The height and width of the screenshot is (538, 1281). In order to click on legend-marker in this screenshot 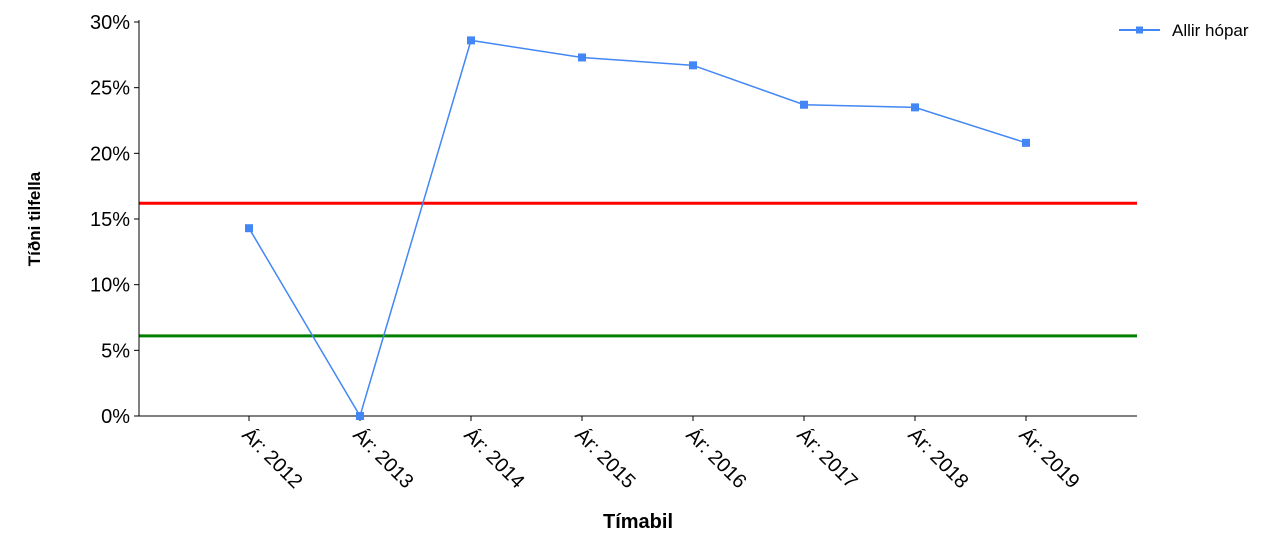, I will do `click(1139, 30)`.